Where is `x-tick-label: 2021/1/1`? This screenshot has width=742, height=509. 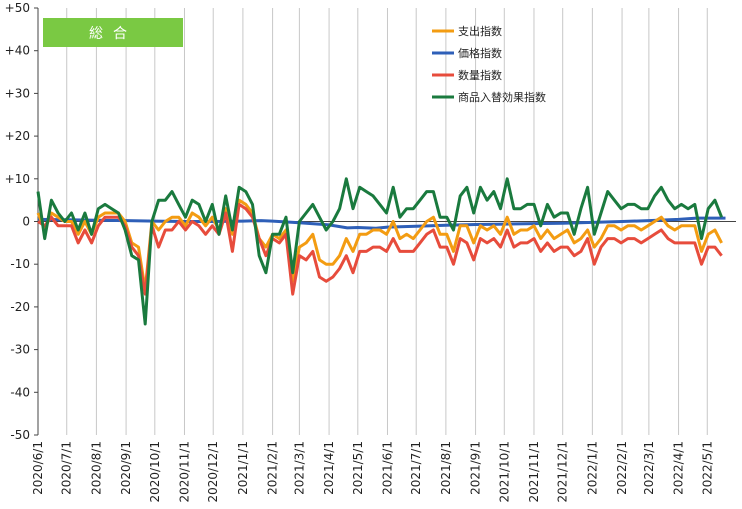
x-tick-label: 2021/1/1 is located at coordinates (243, 468).